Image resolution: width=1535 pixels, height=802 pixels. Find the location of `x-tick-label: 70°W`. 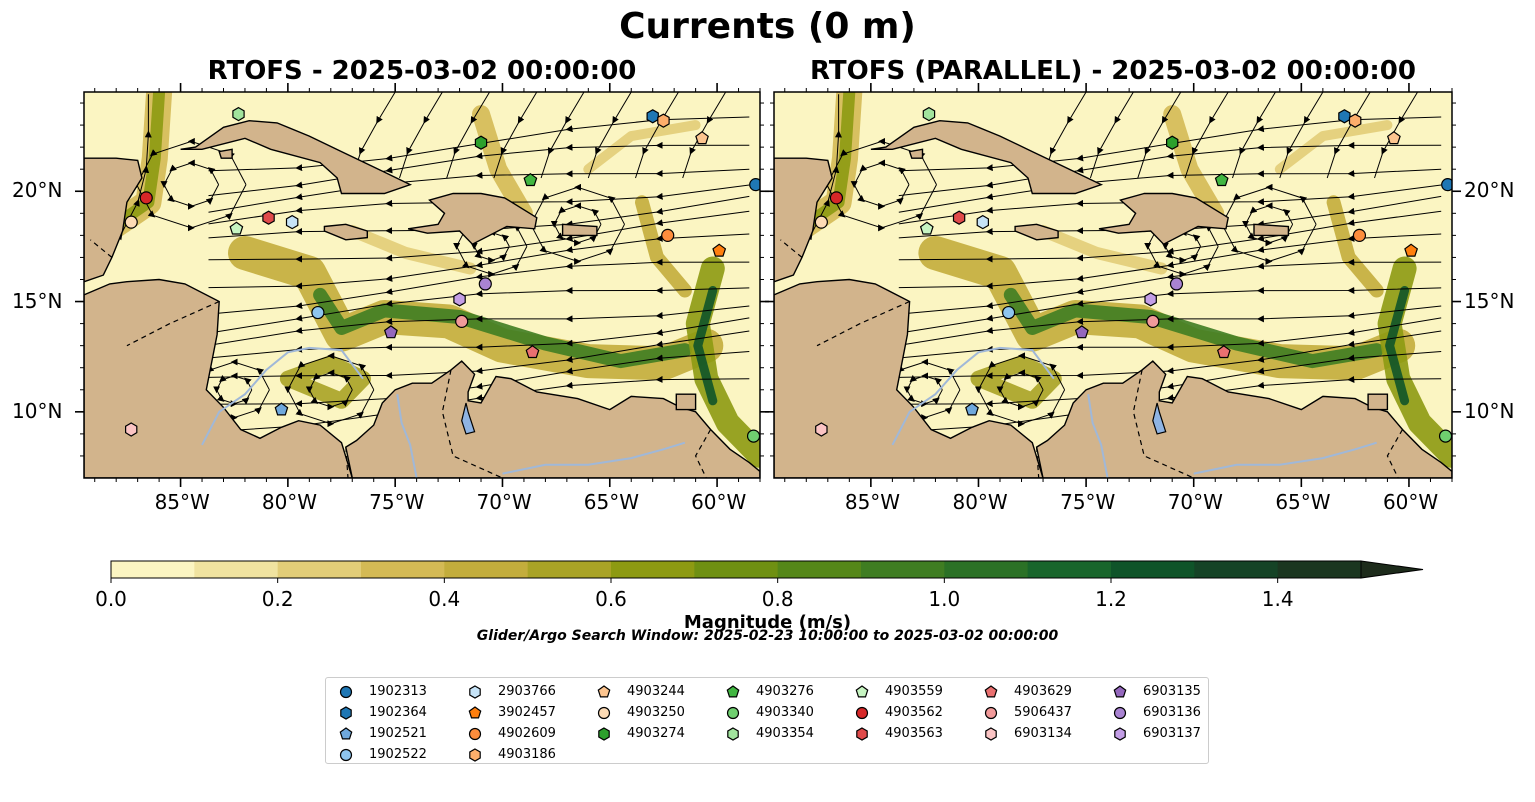

x-tick-label: 70°W is located at coordinates (504, 502).